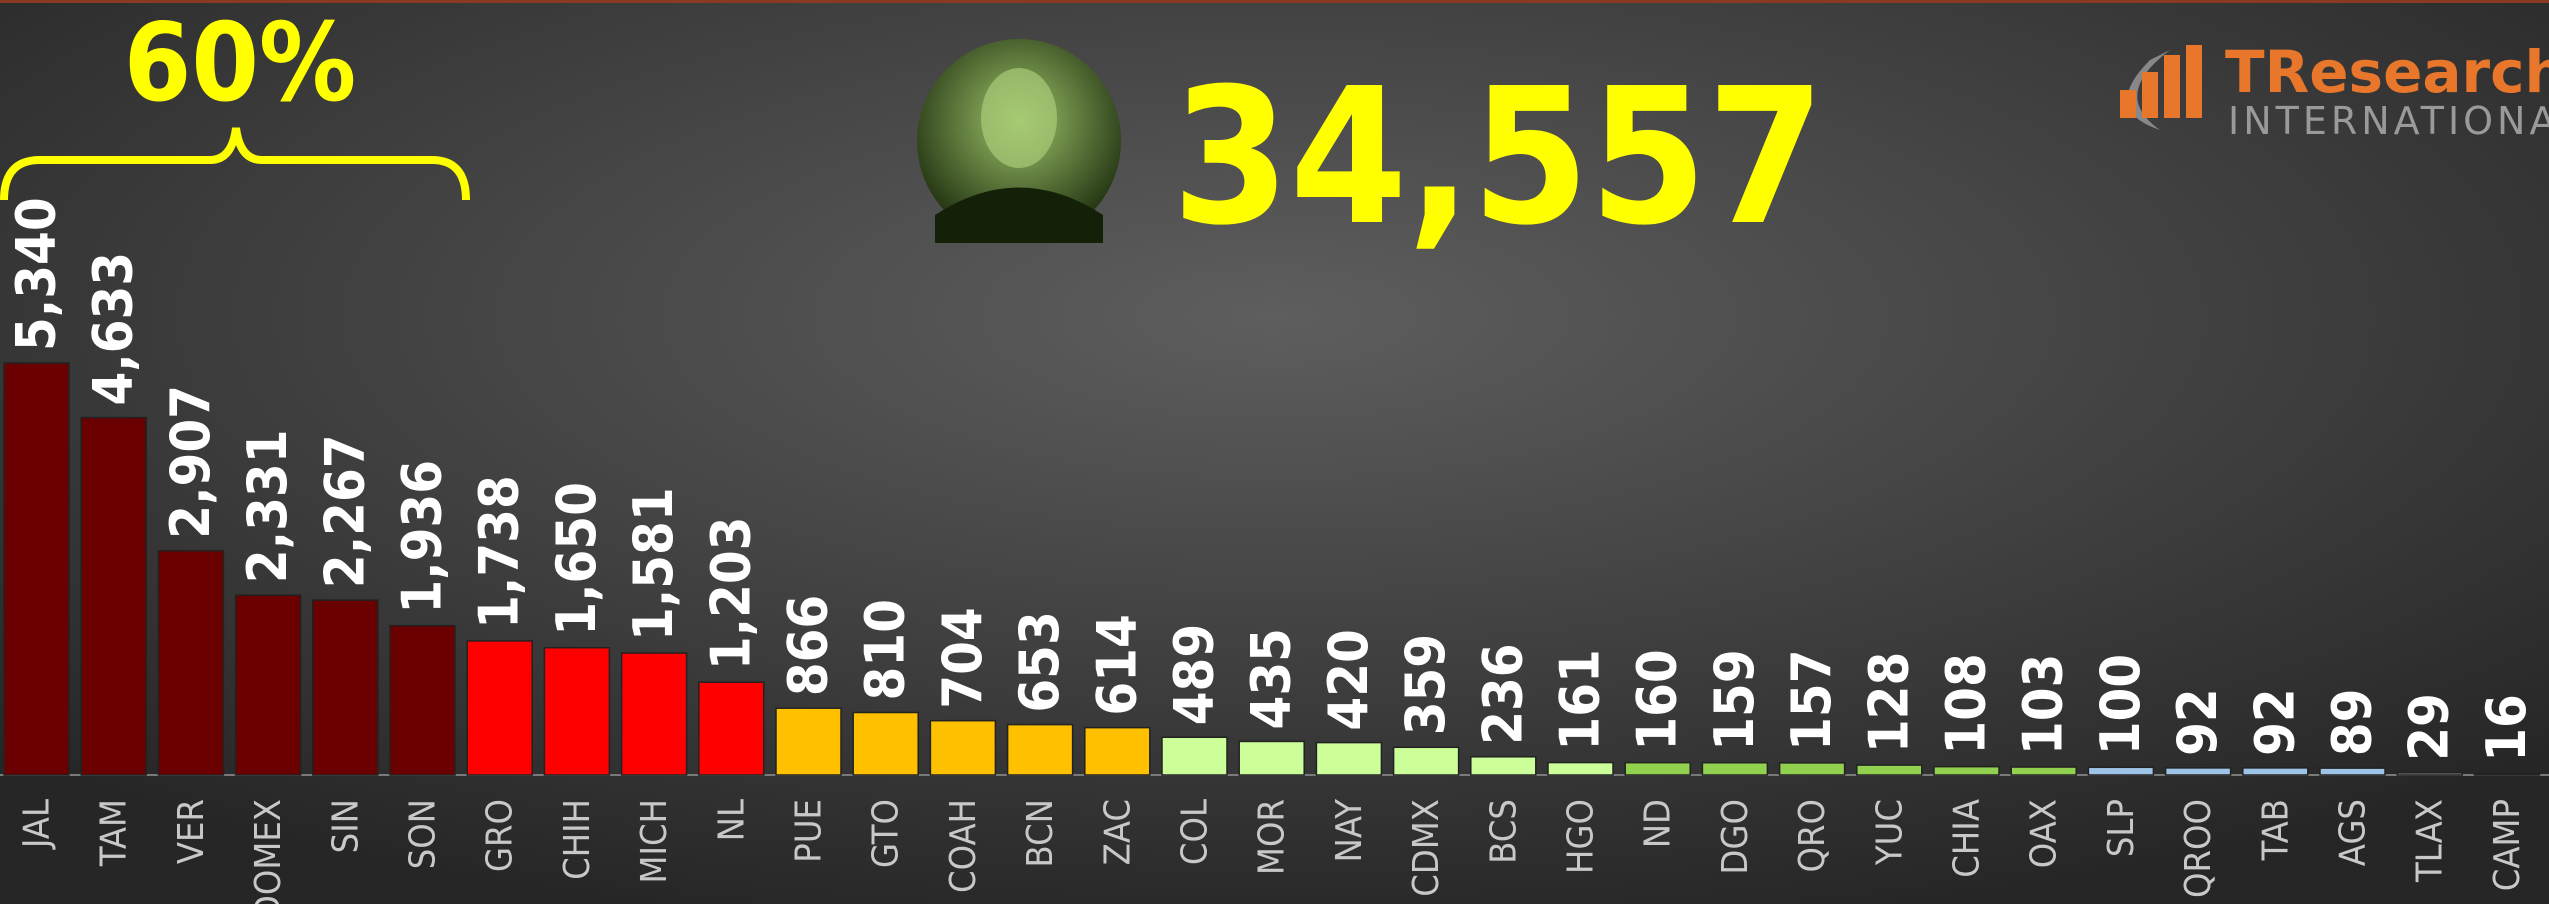  Describe the element at coordinates (2430, 841) in the screenshot. I see `category-label: TLAX` at that location.